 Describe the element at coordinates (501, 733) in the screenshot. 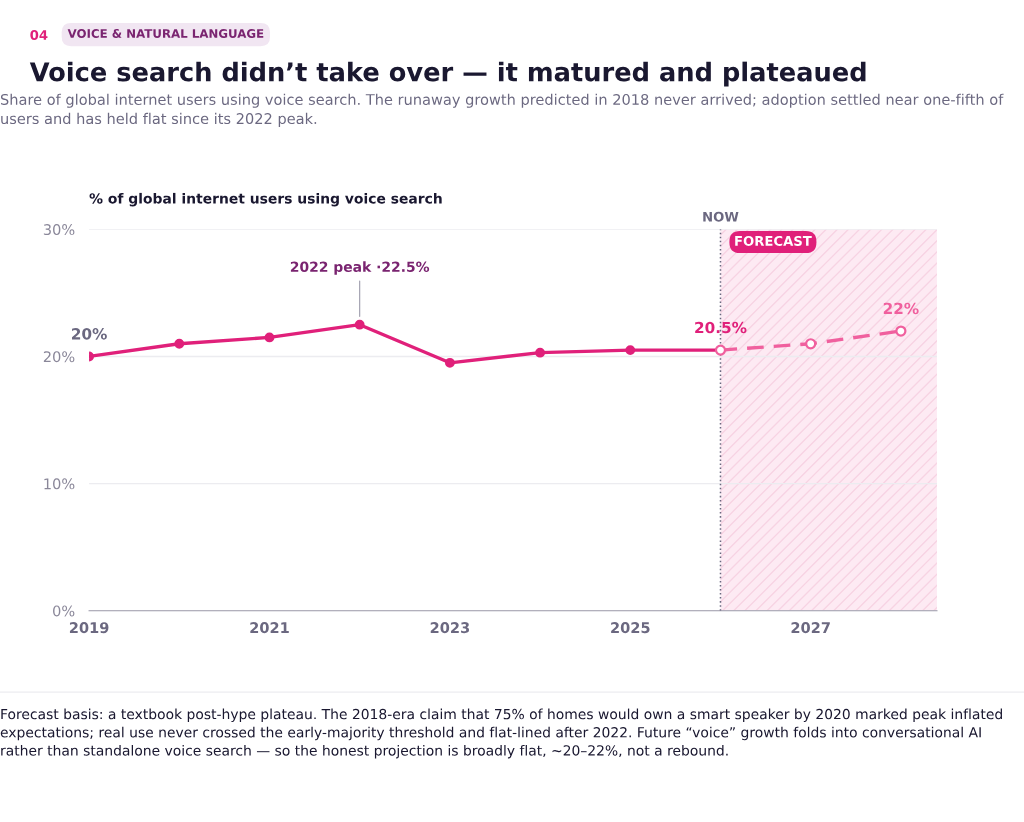

I see `text: Forecast basis: a textbook post-hype plateau. The 2018-era claim that 75% of homes would own a smart speaker by 2020 marked peak inflated expectations; real use never crossed the early-majority threshold and flat-lined after 2022. Future “voice” growth folds into conversational AI rather than standalone voice search — so the honest projection is broadly flat, ~20–22%, not a rebound.` at that location.